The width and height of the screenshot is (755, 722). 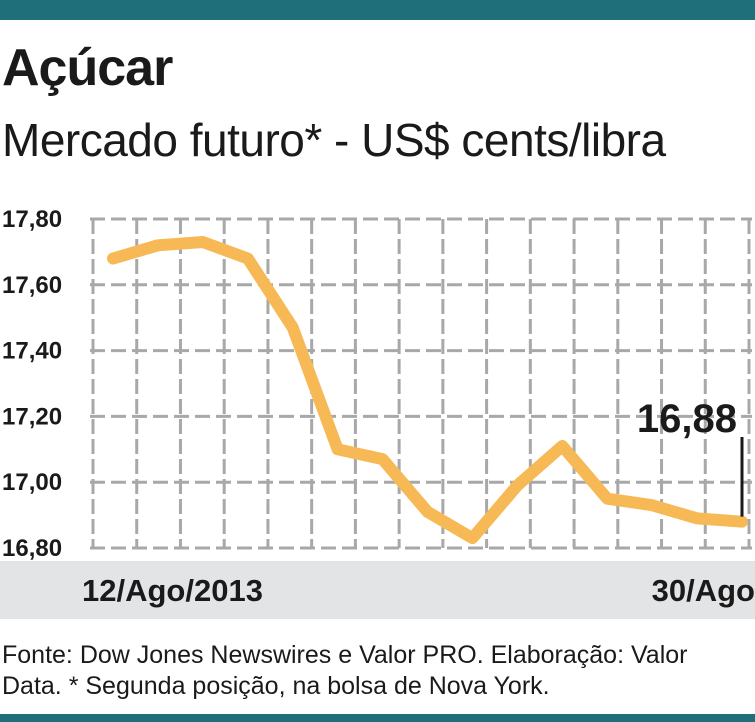 What do you see at coordinates (32, 416) in the screenshot?
I see `y-tick-label: 17,20` at bounding box center [32, 416].